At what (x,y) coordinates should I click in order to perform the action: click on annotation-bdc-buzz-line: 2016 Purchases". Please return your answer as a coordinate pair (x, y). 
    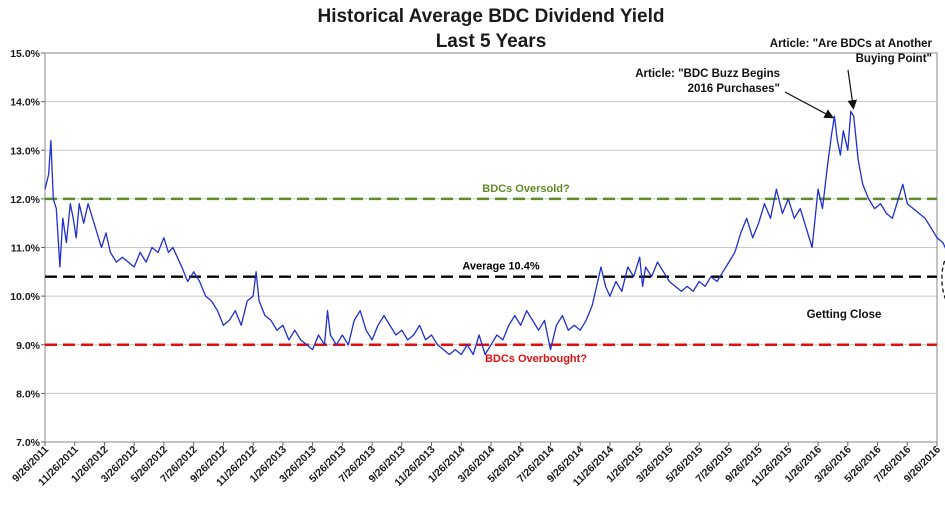
    Looking at the image, I should click on (734, 89).